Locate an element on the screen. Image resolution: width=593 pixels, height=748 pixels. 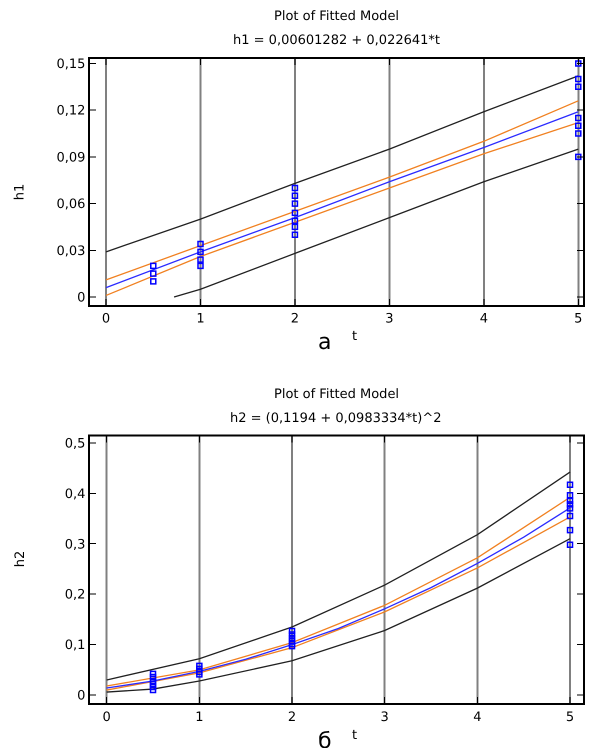
y-tick-label: 0,1 is located at coordinates (75, 646).